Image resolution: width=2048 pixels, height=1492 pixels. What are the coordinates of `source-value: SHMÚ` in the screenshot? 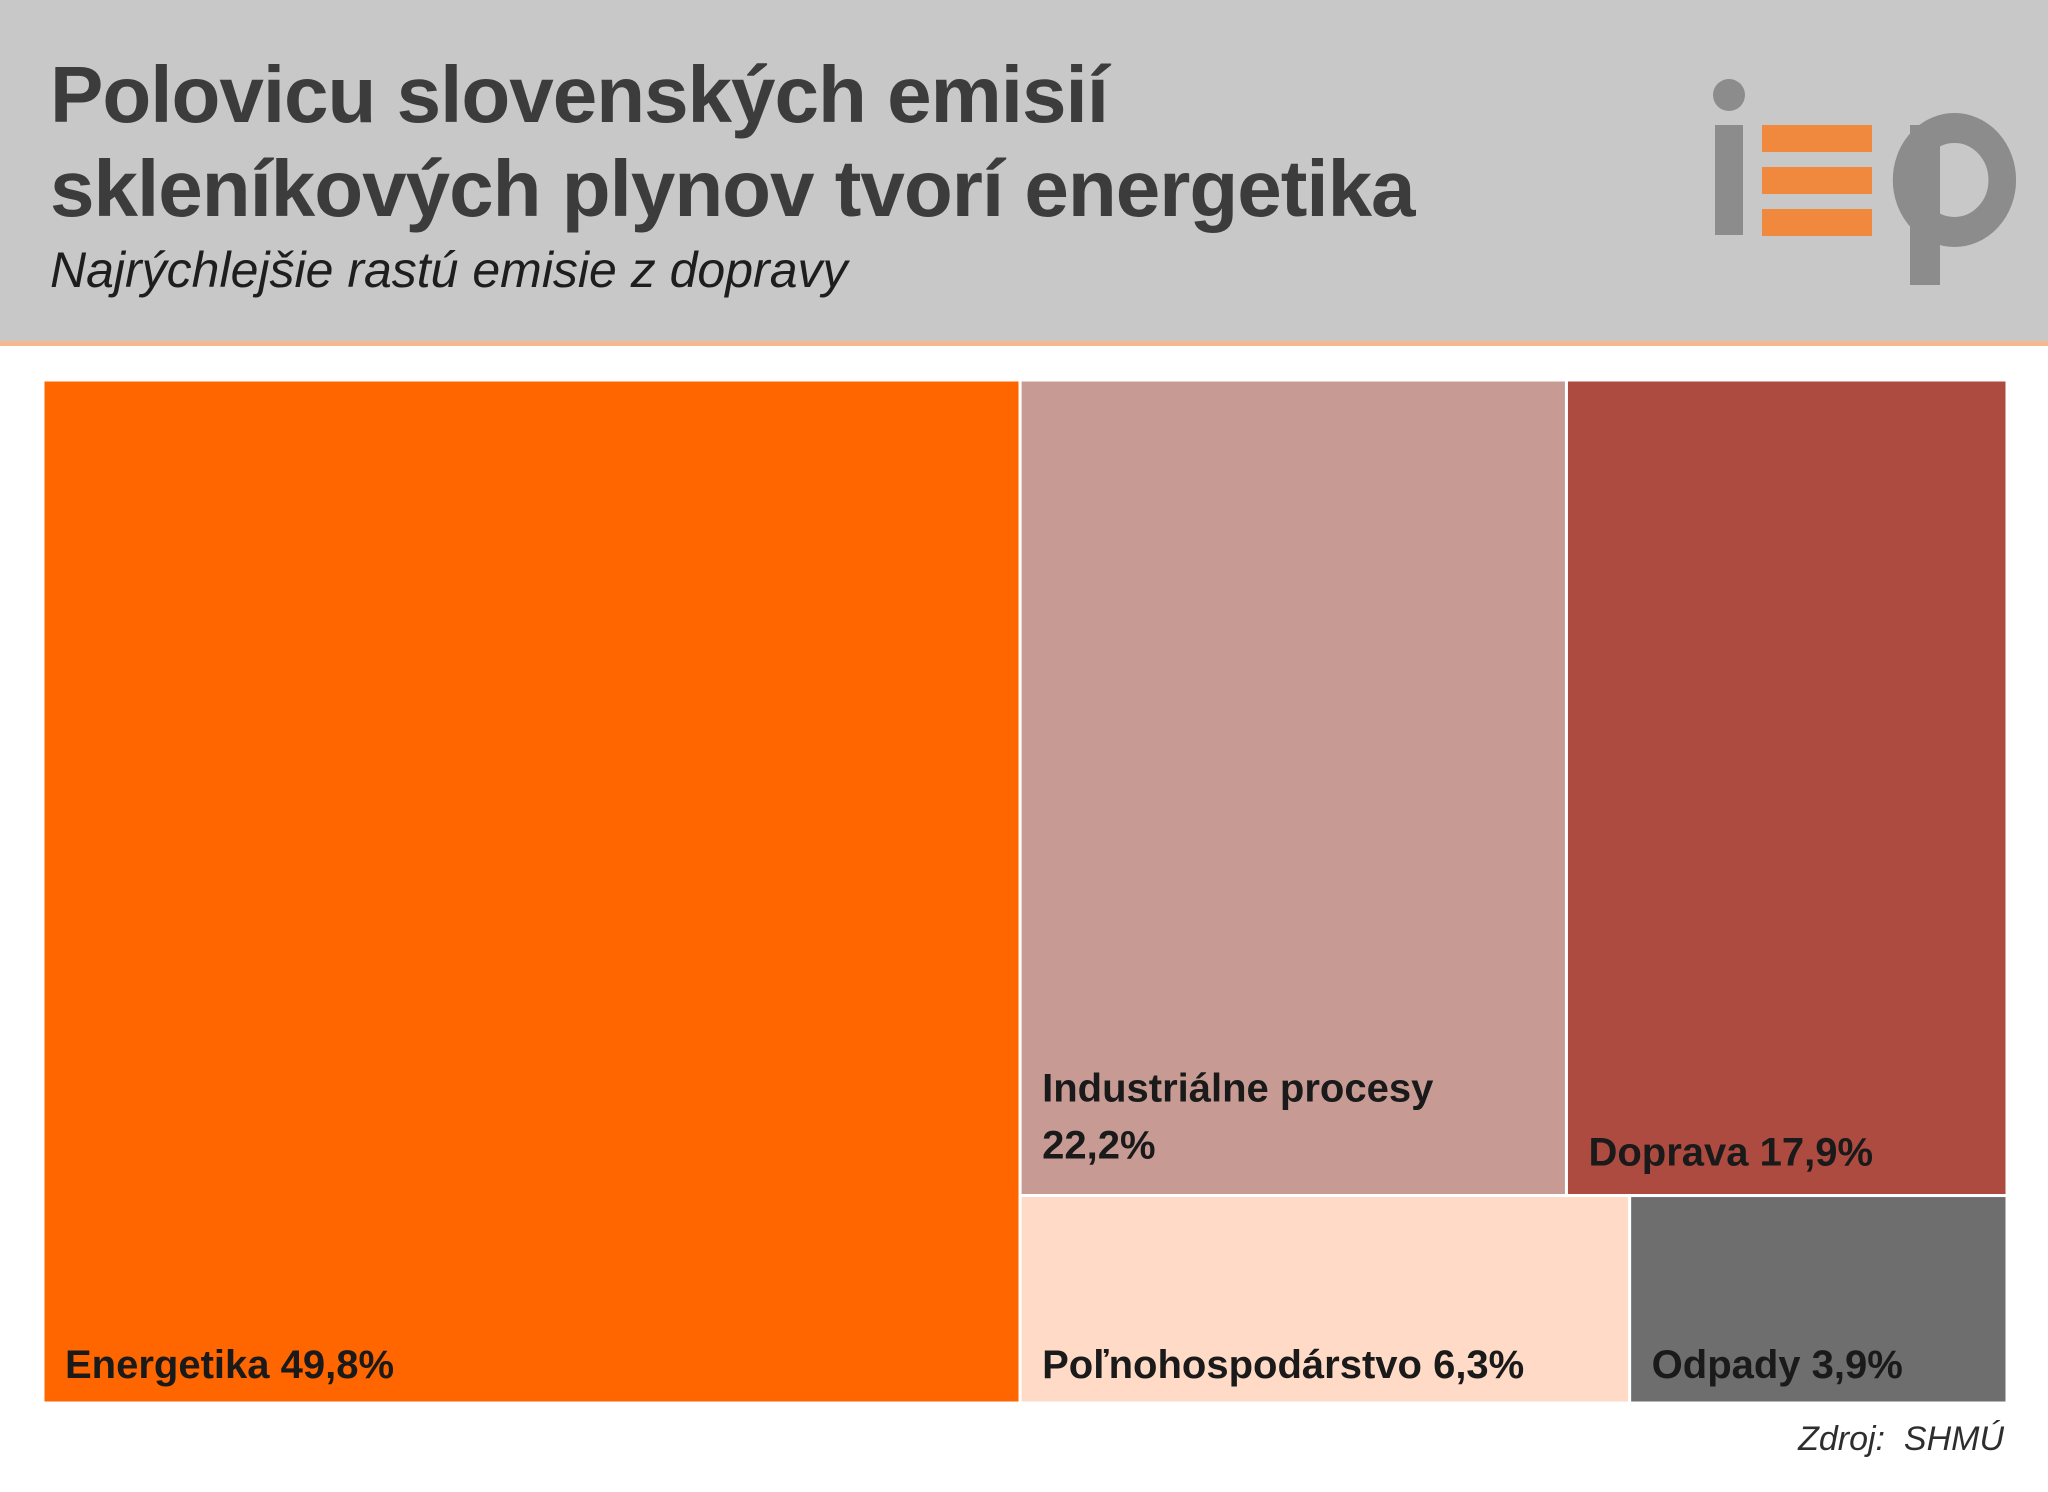 It's located at (1953, 1439).